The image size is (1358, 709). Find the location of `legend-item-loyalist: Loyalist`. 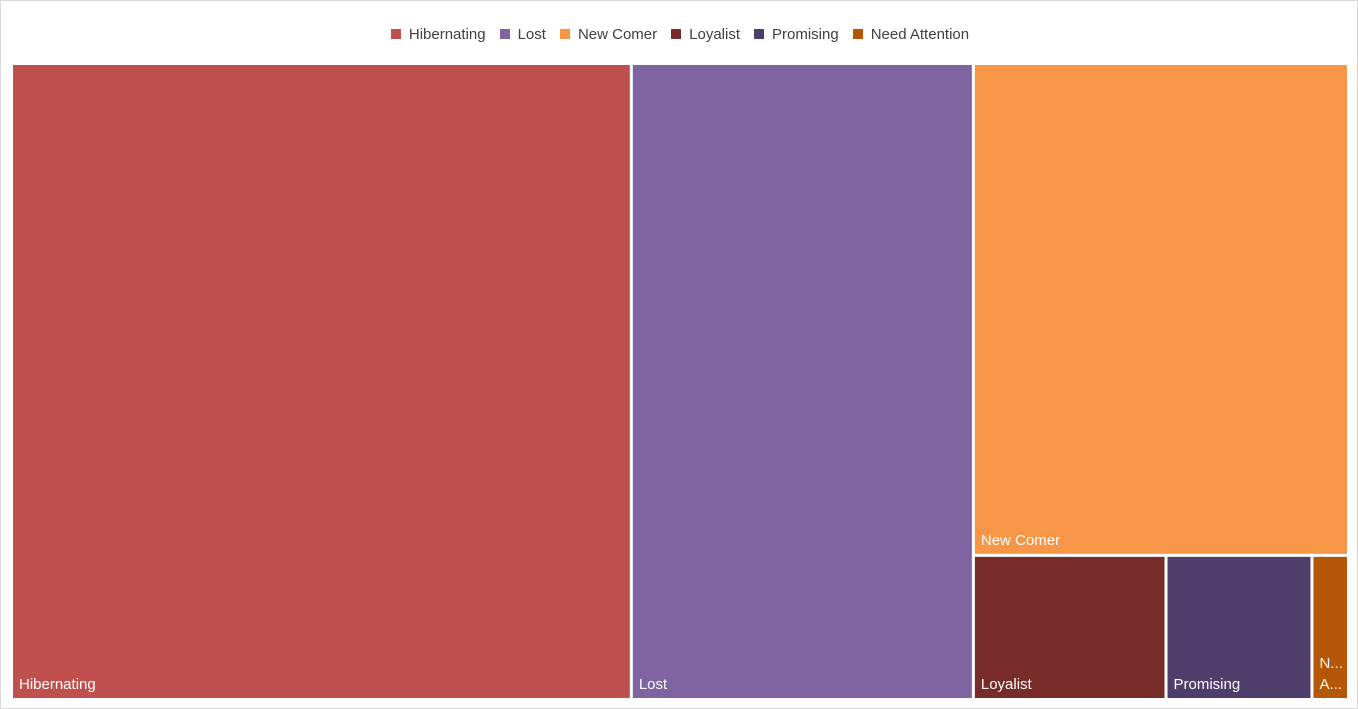

legend-item-loyalist: Loyalist is located at coordinates (705, 34).